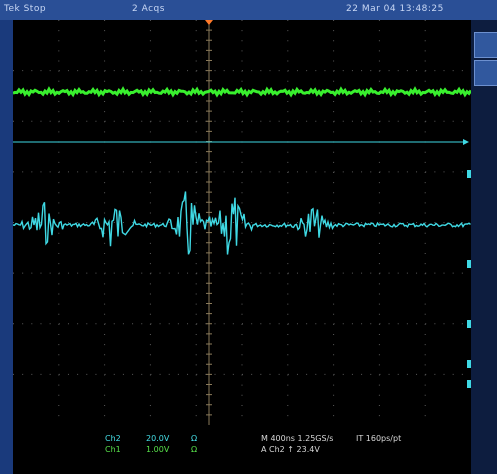 Image resolution: width=497 pixels, height=474 pixels. I want to click on acquisition-status: Tek Stop, so click(25, 9).